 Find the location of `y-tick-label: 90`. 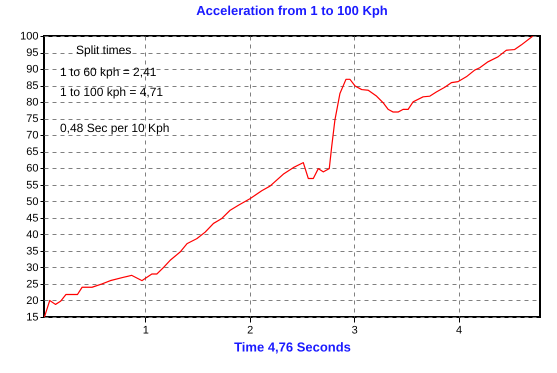

y-tick-label: 90 is located at coordinates (32, 70).